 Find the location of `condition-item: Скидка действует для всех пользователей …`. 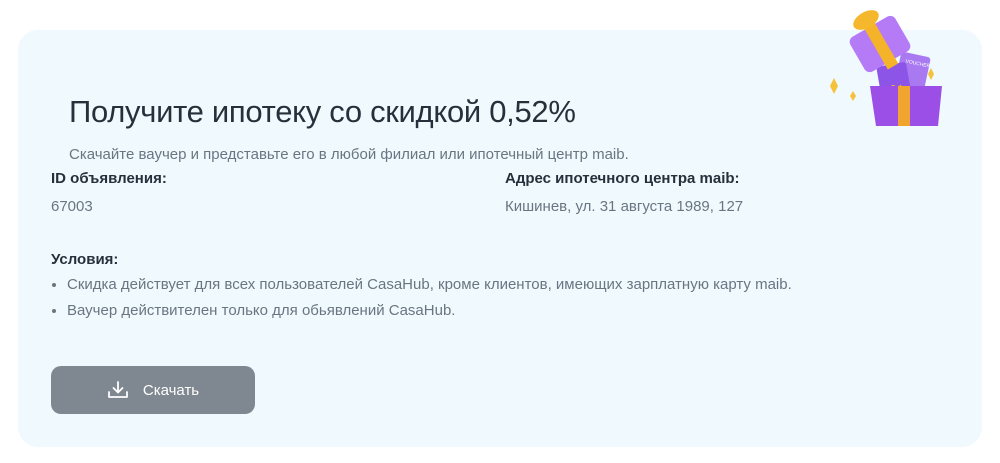

condition-item: Скидка действует для всех пользователей … is located at coordinates (429, 285).